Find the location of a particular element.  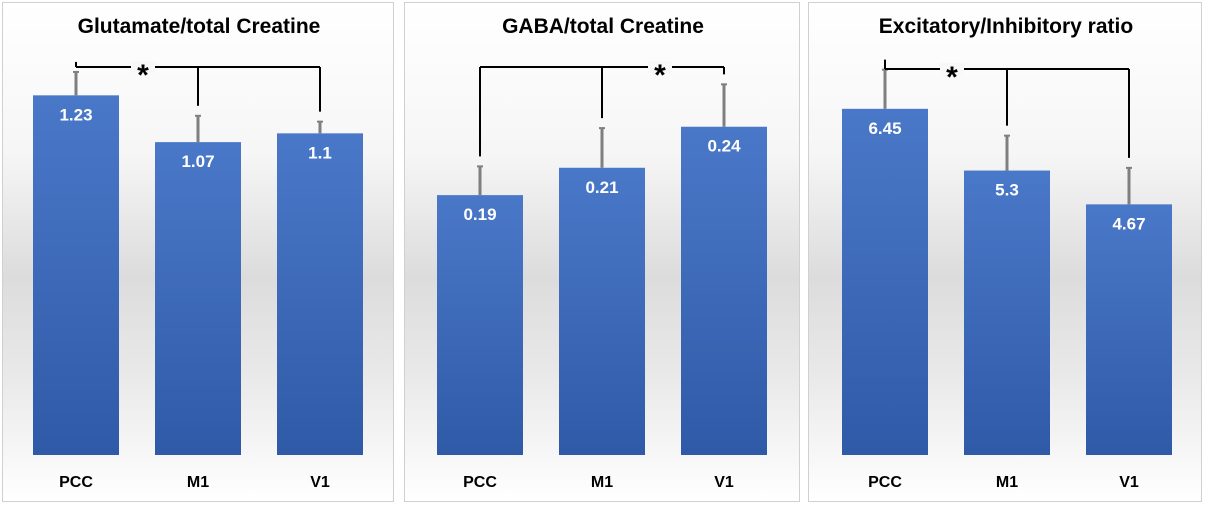

data-label: 1.23 is located at coordinates (75, 114).